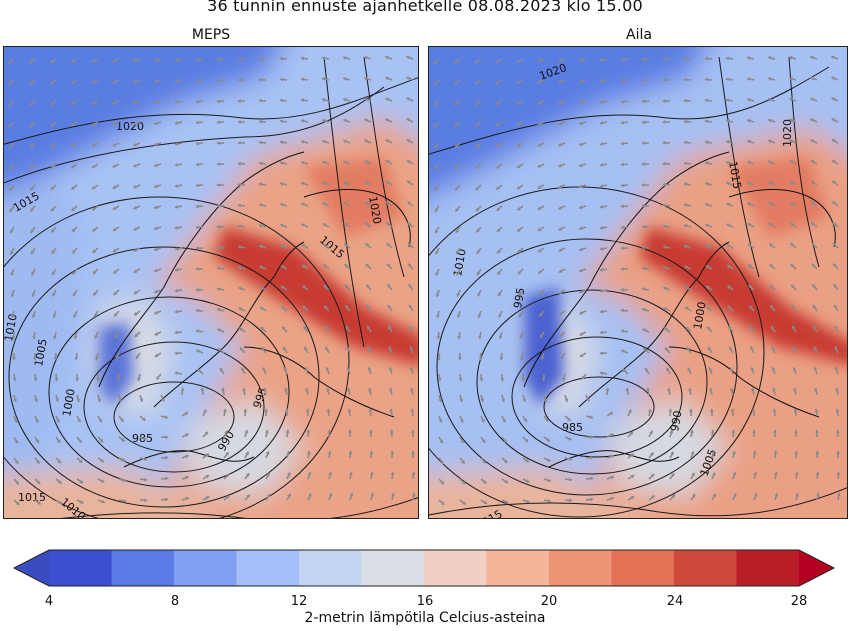 This screenshot has width=850, height=631. Describe the element at coordinates (424, 568) in the screenshot. I see `colorbar-segments` at that location.